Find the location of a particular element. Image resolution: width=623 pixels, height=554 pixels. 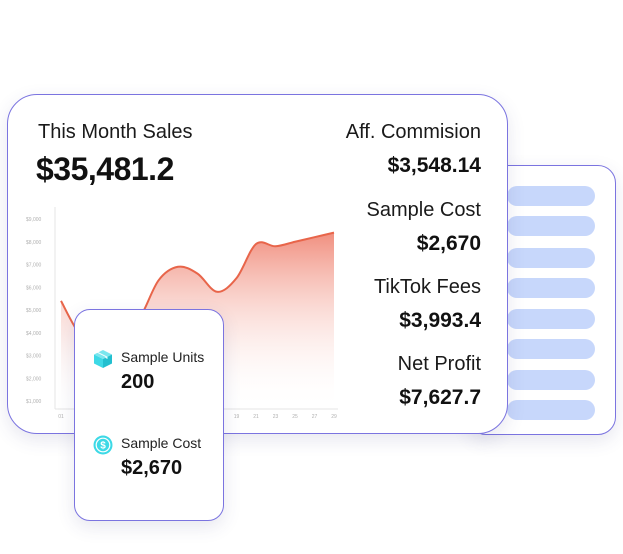

x-tick-label: 19 is located at coordinates (237, 417).